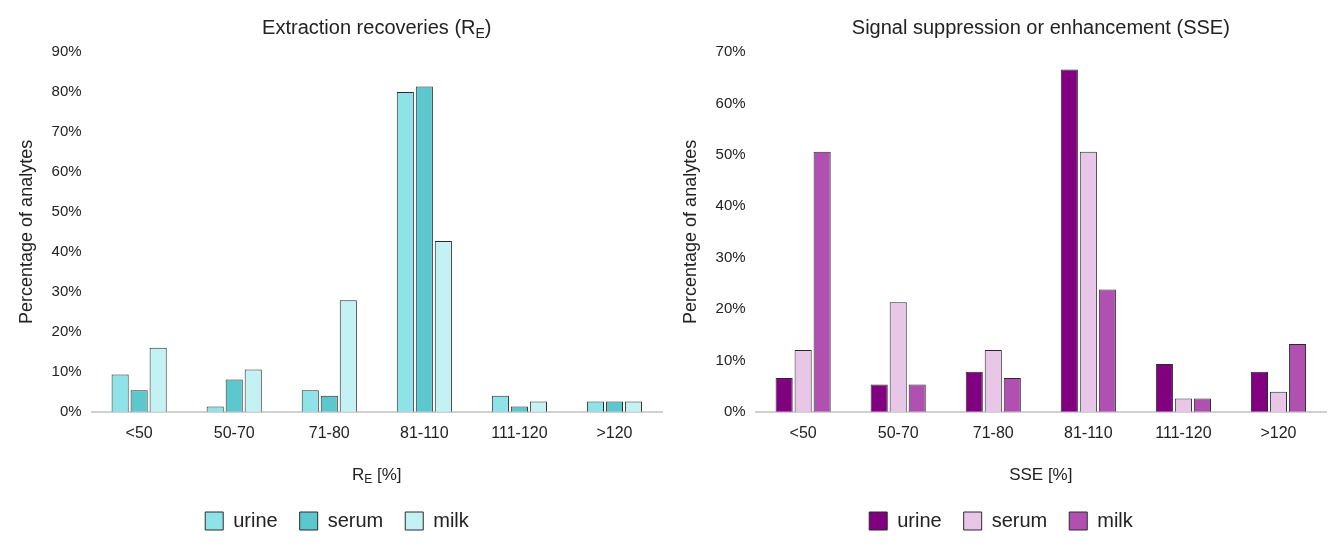 This screenshot has width=1344, height=553. What do you see at coordinates (66, 51) in the screenshot?
I see `y-tick-label: 90%` at bounding box center [66, 51].